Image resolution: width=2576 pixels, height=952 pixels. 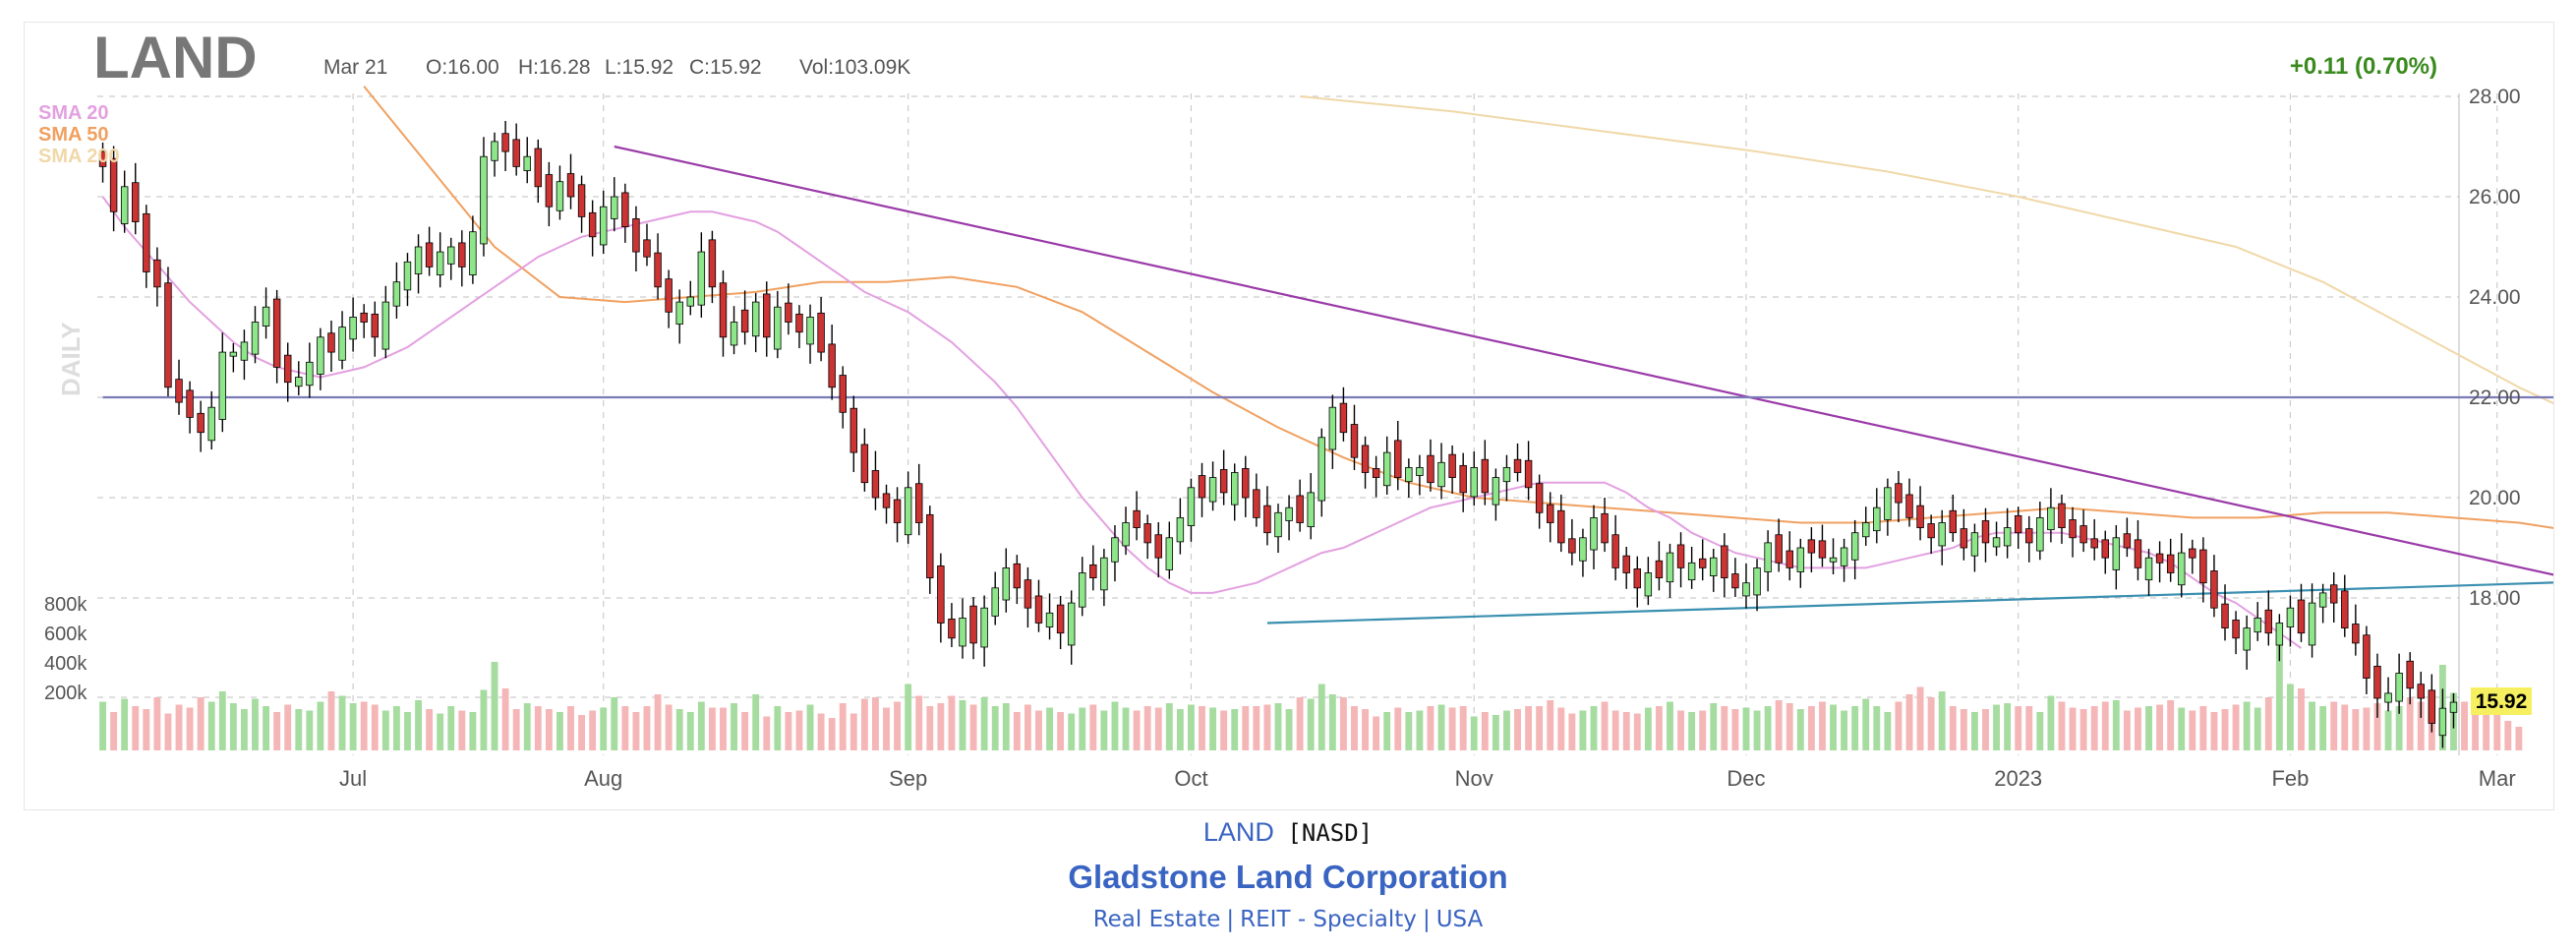 I want to click on footer-symbol: LAND, so click(x=1238, y=832).